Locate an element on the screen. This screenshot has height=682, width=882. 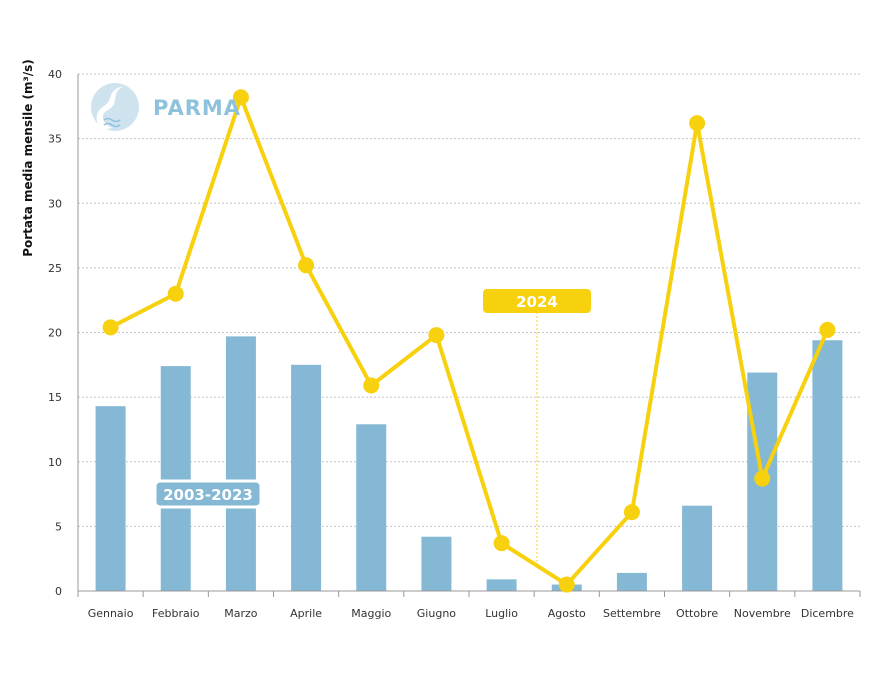
x-tick-label: Giugno is located at coordinates (437, 613).